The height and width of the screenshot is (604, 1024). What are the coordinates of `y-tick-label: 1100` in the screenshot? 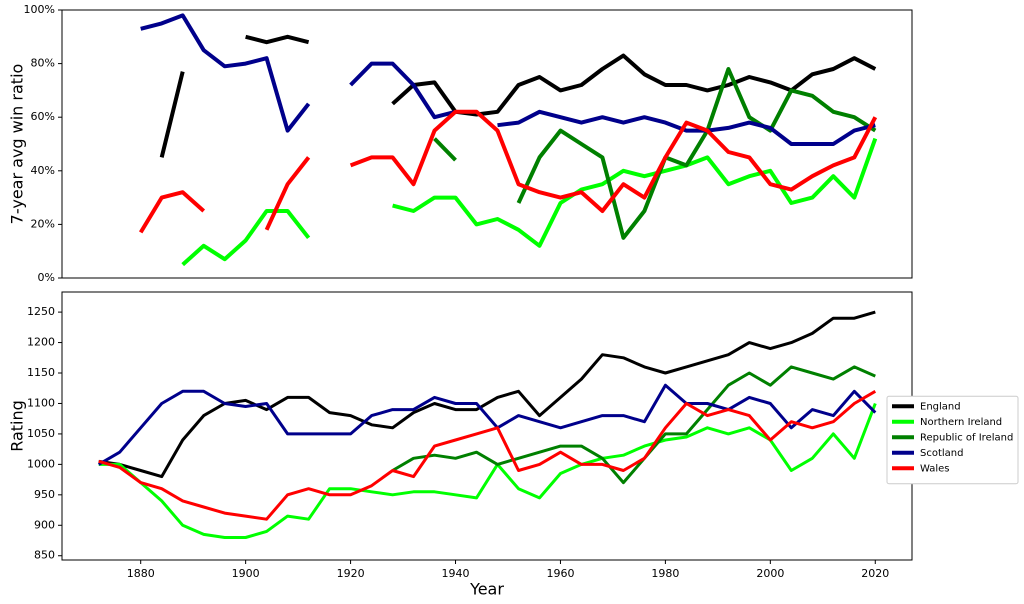 It's located at (41, 402).